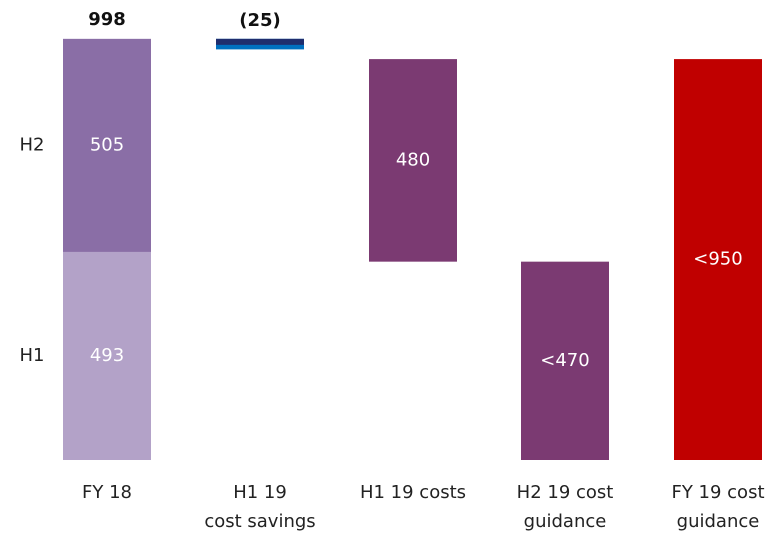 This screenshot has width=780, height=537. I want to click on x-tick-label: FY 18, so click(107, 492).